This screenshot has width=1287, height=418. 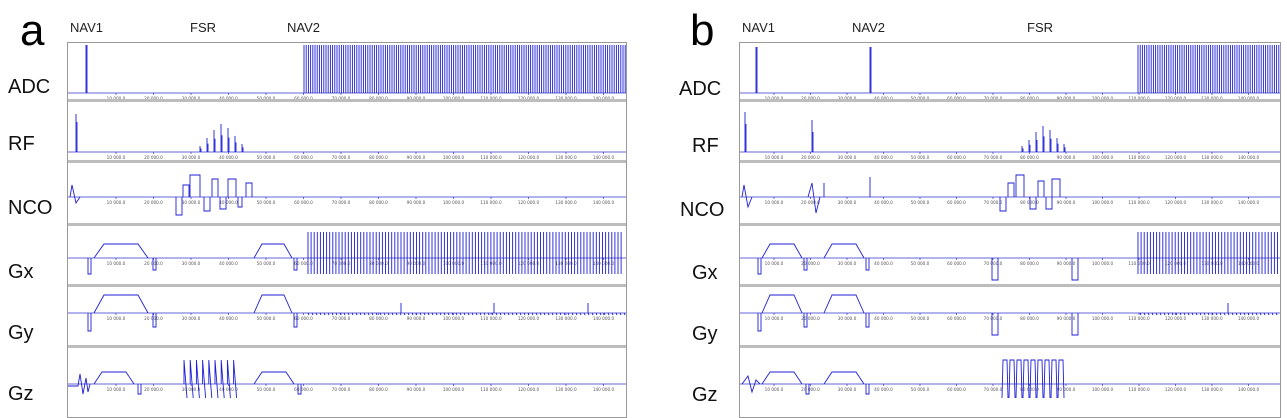 What do you see at coordinates (30, 208) in the screenshot?
I see `row-label-nco-a: NCO` at bounding box center [30, 208].